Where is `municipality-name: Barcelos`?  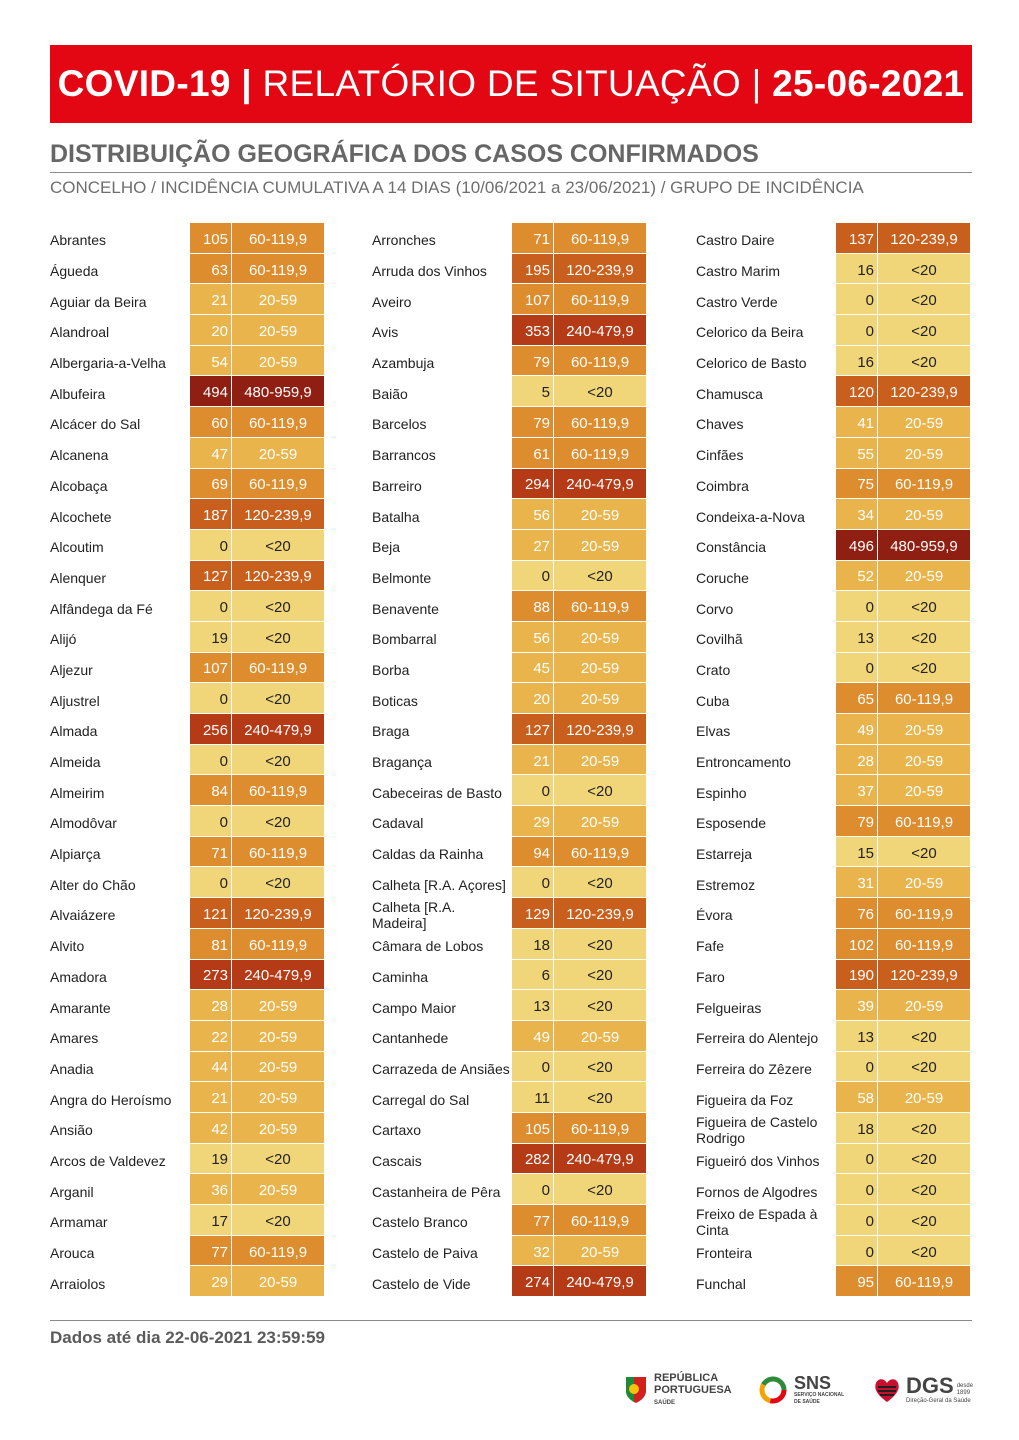
municipality-name: Barcelos is located at coordinates (399, 424).